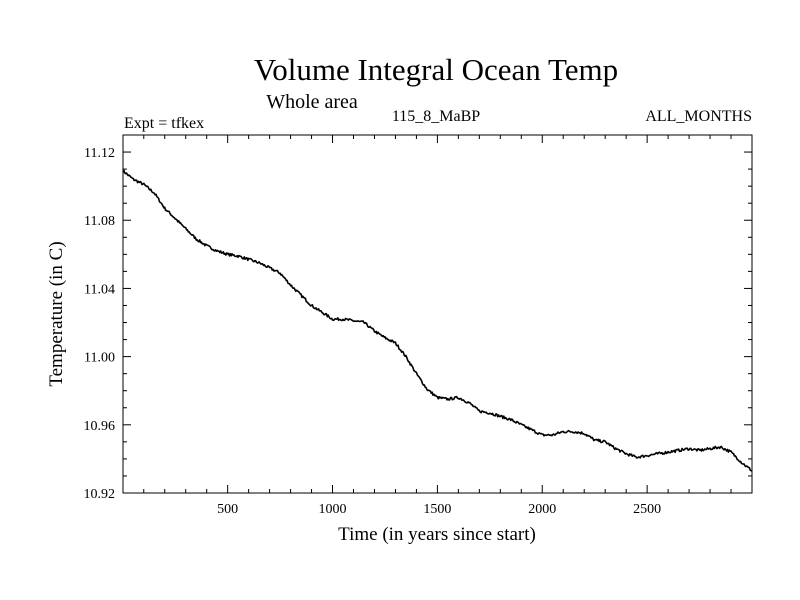  Describe the element at coordinates (56, 313) in the screenshot. I see `y-axis-label: Temperature (in C)` at that location.